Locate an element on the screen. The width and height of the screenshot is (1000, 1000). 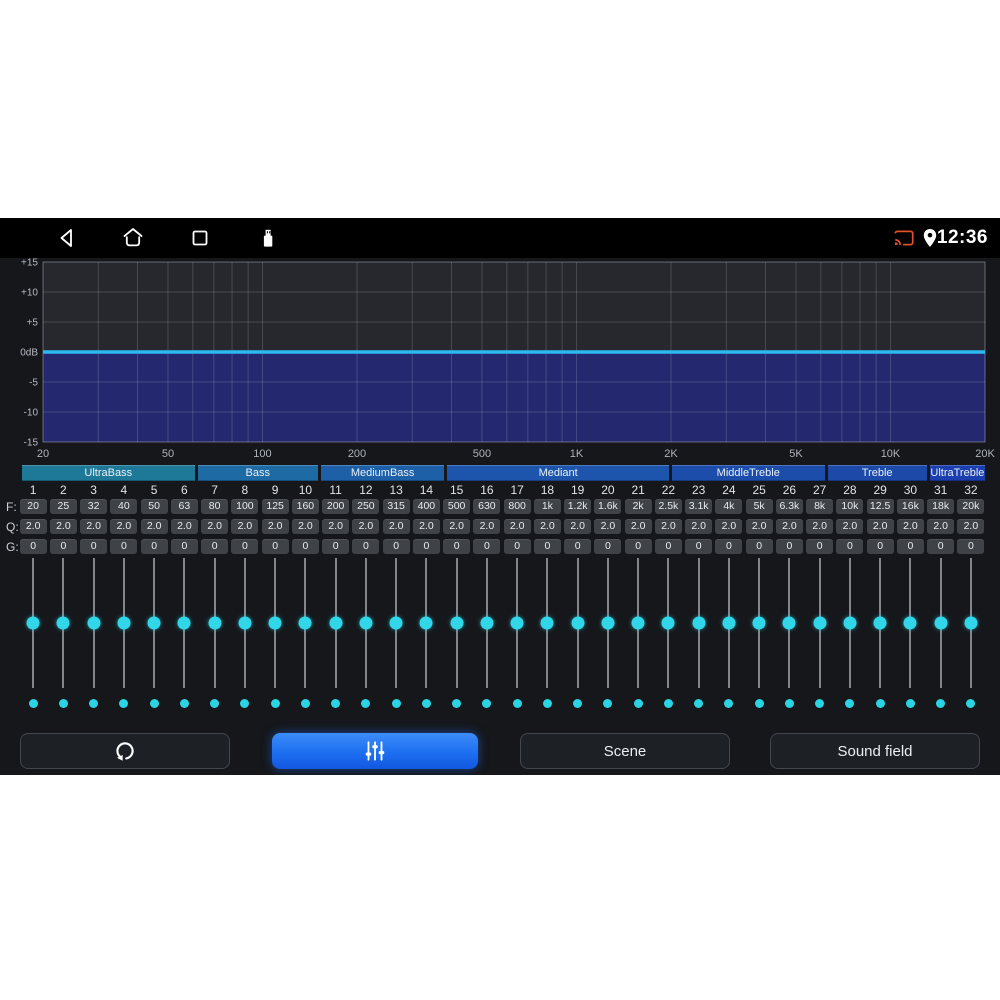
band-freq-chip: 32 is located at coordinates (94, 506).